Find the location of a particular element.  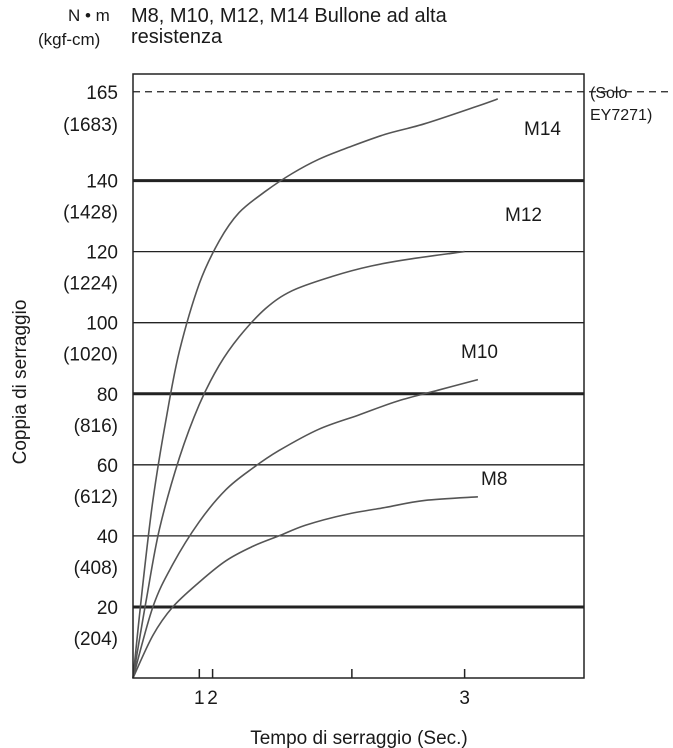

y-unit-label-kgf: (kgf-cm) is located at coordinates (69, 39).